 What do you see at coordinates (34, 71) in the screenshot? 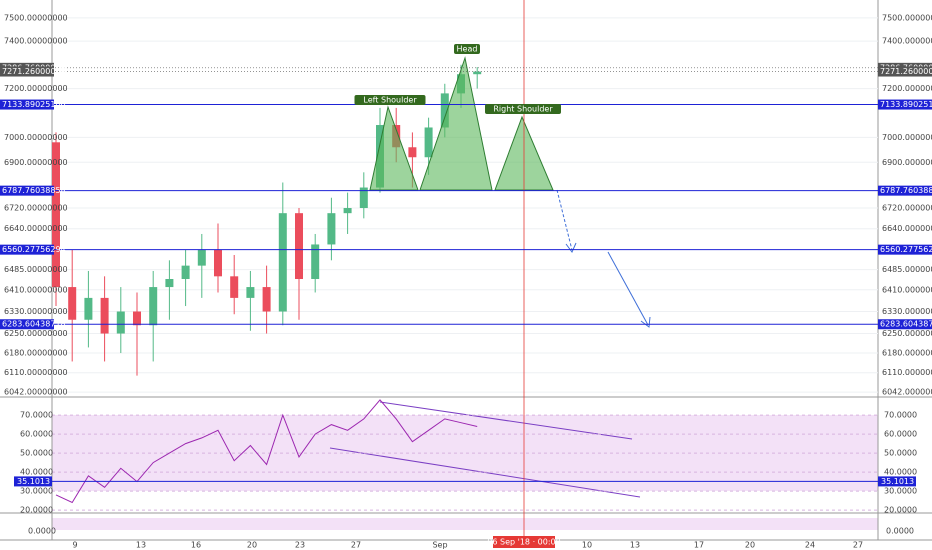
I see `level-label: 7271.26000000` at bounding box center [34, 71].